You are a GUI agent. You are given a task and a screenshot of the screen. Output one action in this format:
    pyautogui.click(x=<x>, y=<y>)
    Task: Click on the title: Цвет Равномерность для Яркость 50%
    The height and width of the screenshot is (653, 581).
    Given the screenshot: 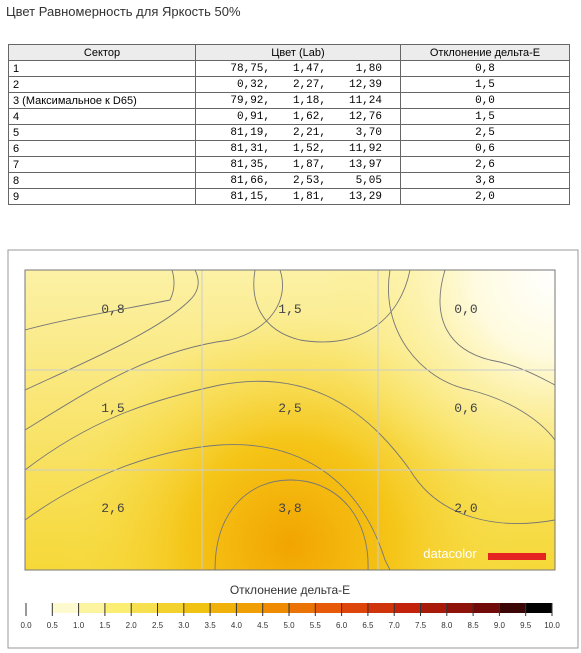 What is the action you would take?
    pyautogui.click(x=123, y=11)
    